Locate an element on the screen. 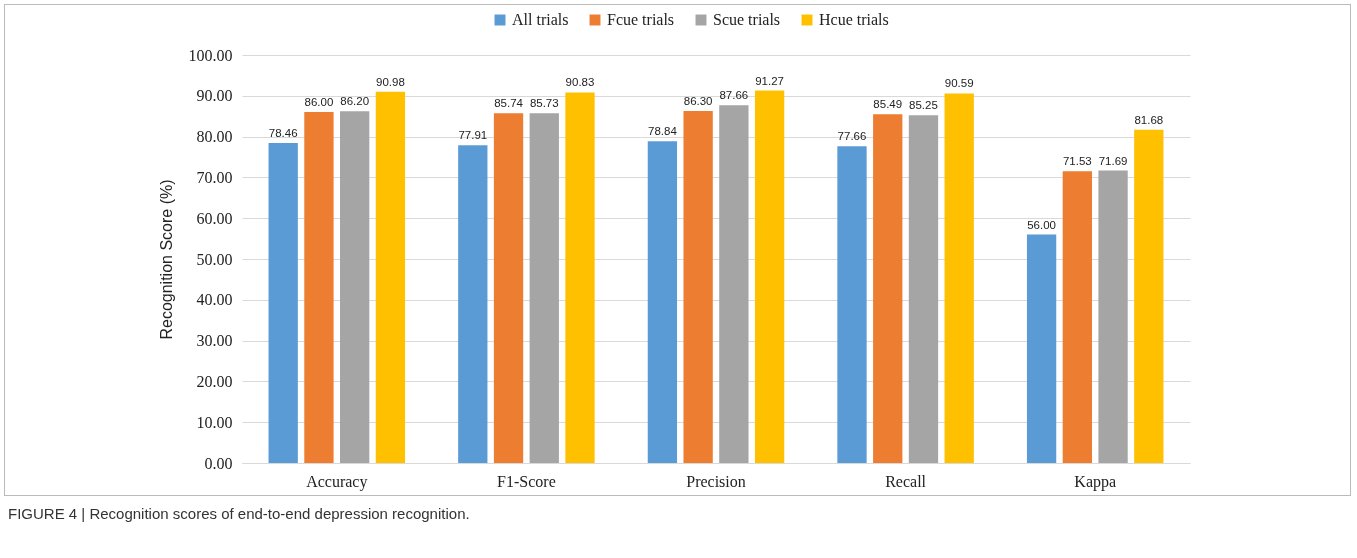  data-label: 90.98 is located at coordinates (390, 81).